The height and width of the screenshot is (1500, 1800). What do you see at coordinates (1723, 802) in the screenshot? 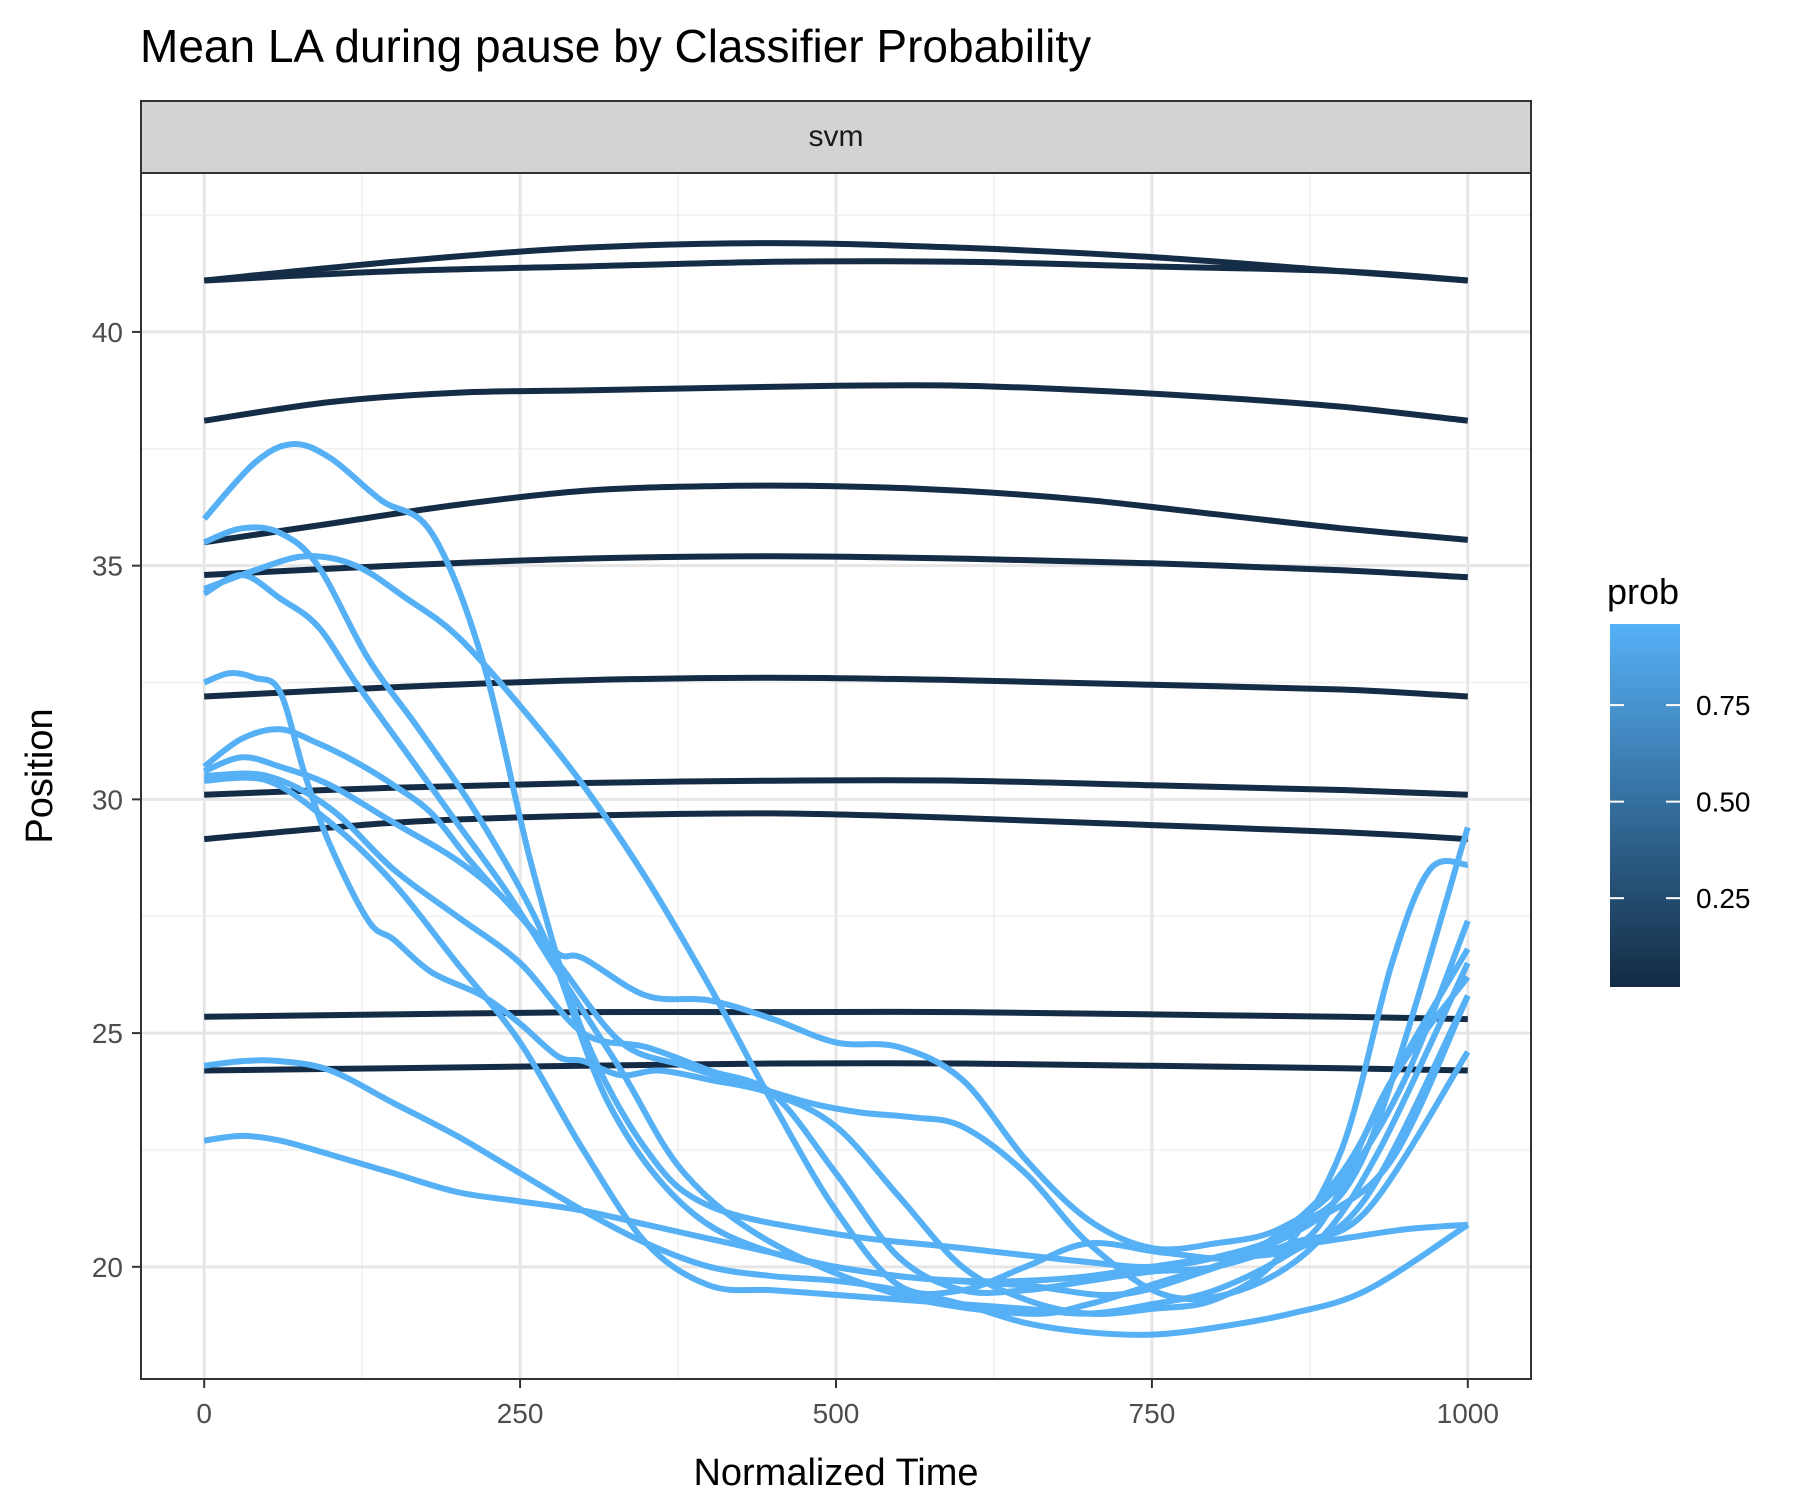
I see `legend-tick-label: 0.50` at bounding box center [1723, 802].